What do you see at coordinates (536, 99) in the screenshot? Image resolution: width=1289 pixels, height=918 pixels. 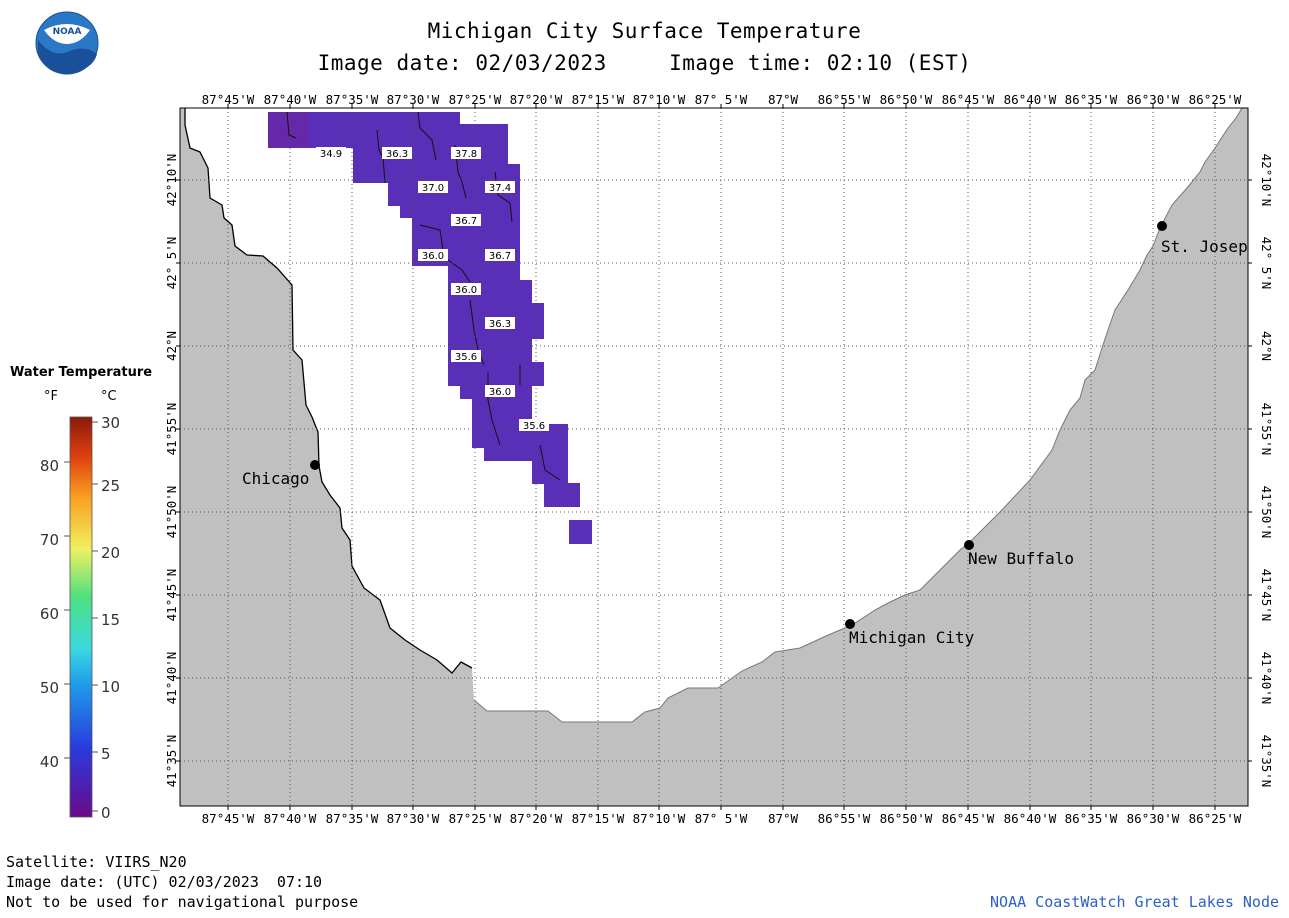 I see `lon-label: 87°20'W` at bounding box center [536, 99].